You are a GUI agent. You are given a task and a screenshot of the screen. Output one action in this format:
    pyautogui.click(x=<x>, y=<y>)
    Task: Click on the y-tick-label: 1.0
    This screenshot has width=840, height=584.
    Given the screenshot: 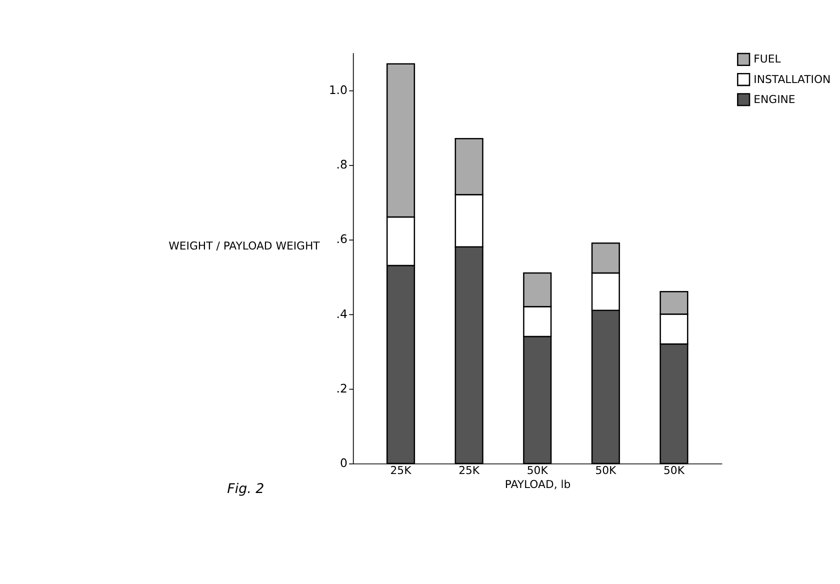 What is the action you would take?
    pyautogui.click(x=338, y=89)
    